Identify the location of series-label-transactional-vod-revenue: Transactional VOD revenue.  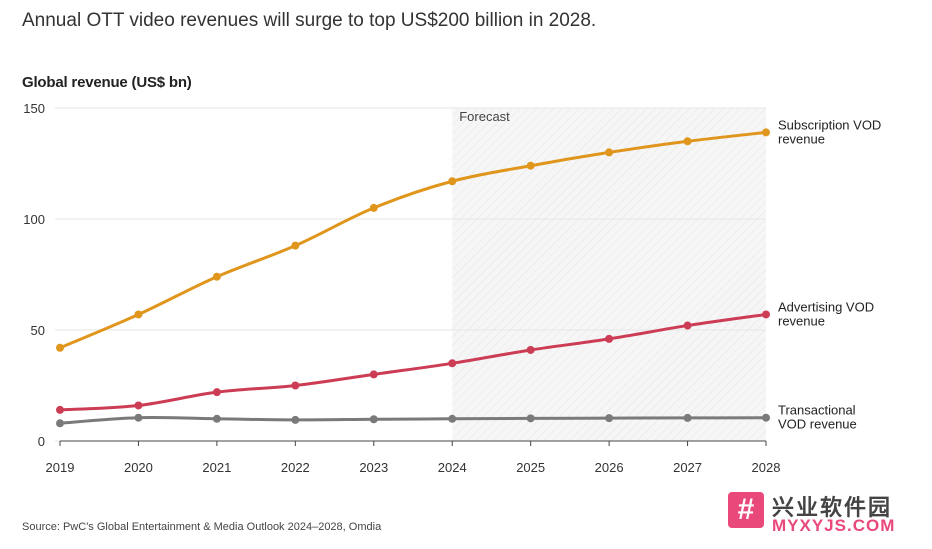
(817, 417).